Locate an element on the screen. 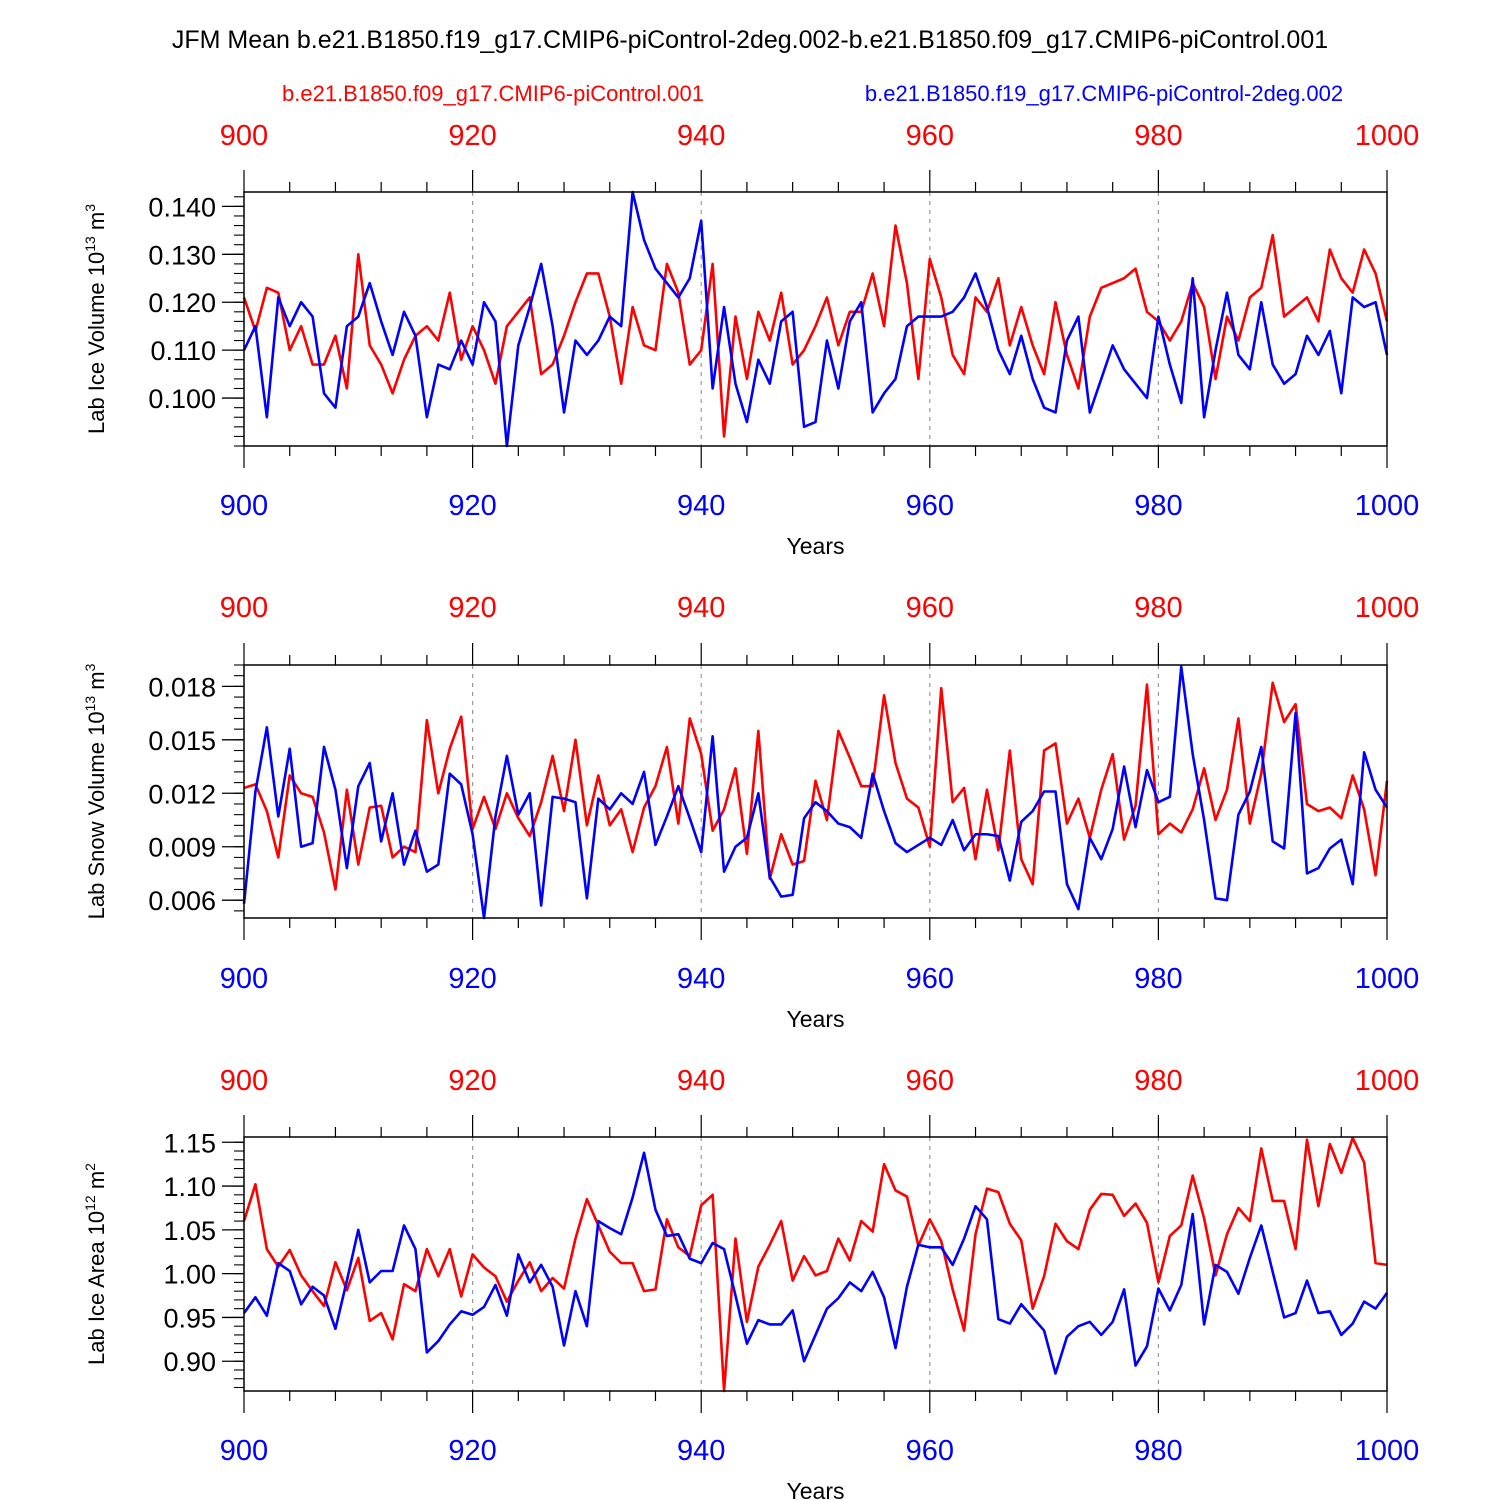 The height and width of the screenshot is (1500, 1500). y-axis-label: Lab Snow Volume 1013 m3 is located at coordinates (95, 791).